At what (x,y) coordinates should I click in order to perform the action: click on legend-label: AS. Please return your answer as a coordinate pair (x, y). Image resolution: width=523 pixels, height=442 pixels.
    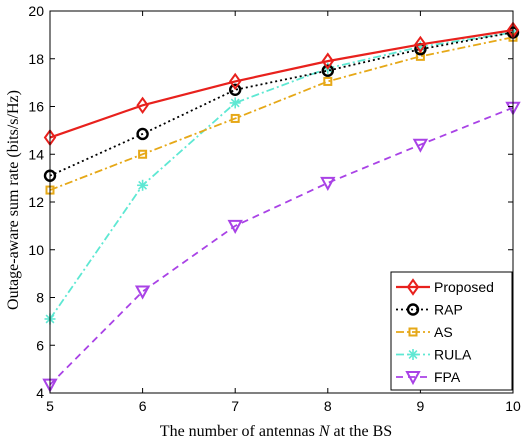
    Looking at the image, I should click on (443, 332).